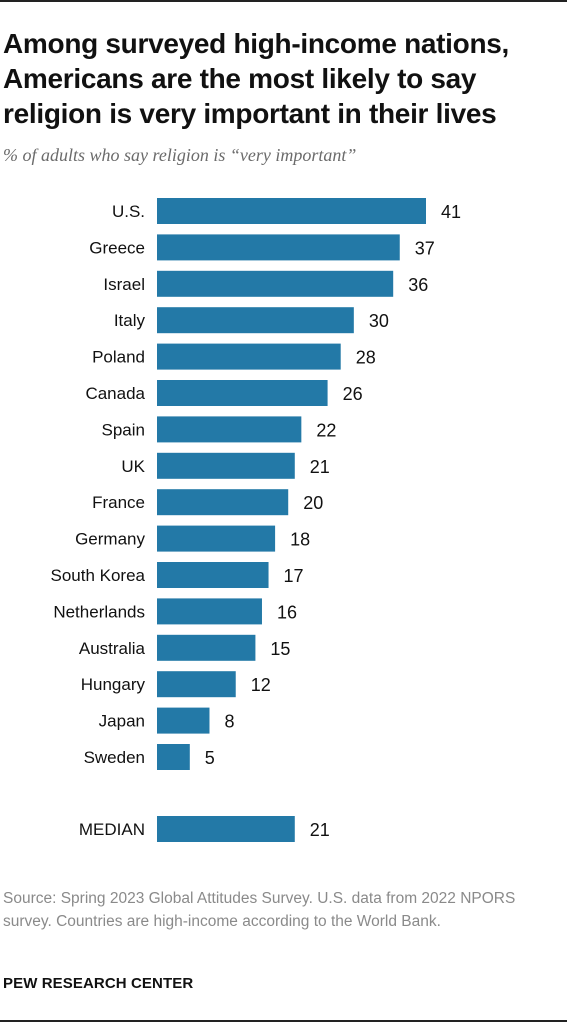  What do you see at coordinates (133, 466) in the screenshot?
I see `bar-uk-label: UK` at bounding box center [133, 466].